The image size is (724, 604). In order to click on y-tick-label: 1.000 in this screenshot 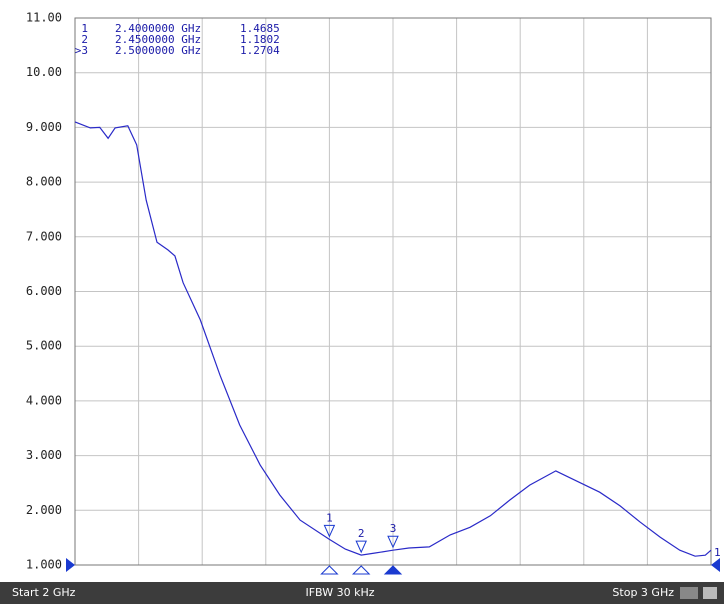, I will do `click(44, 565)`.